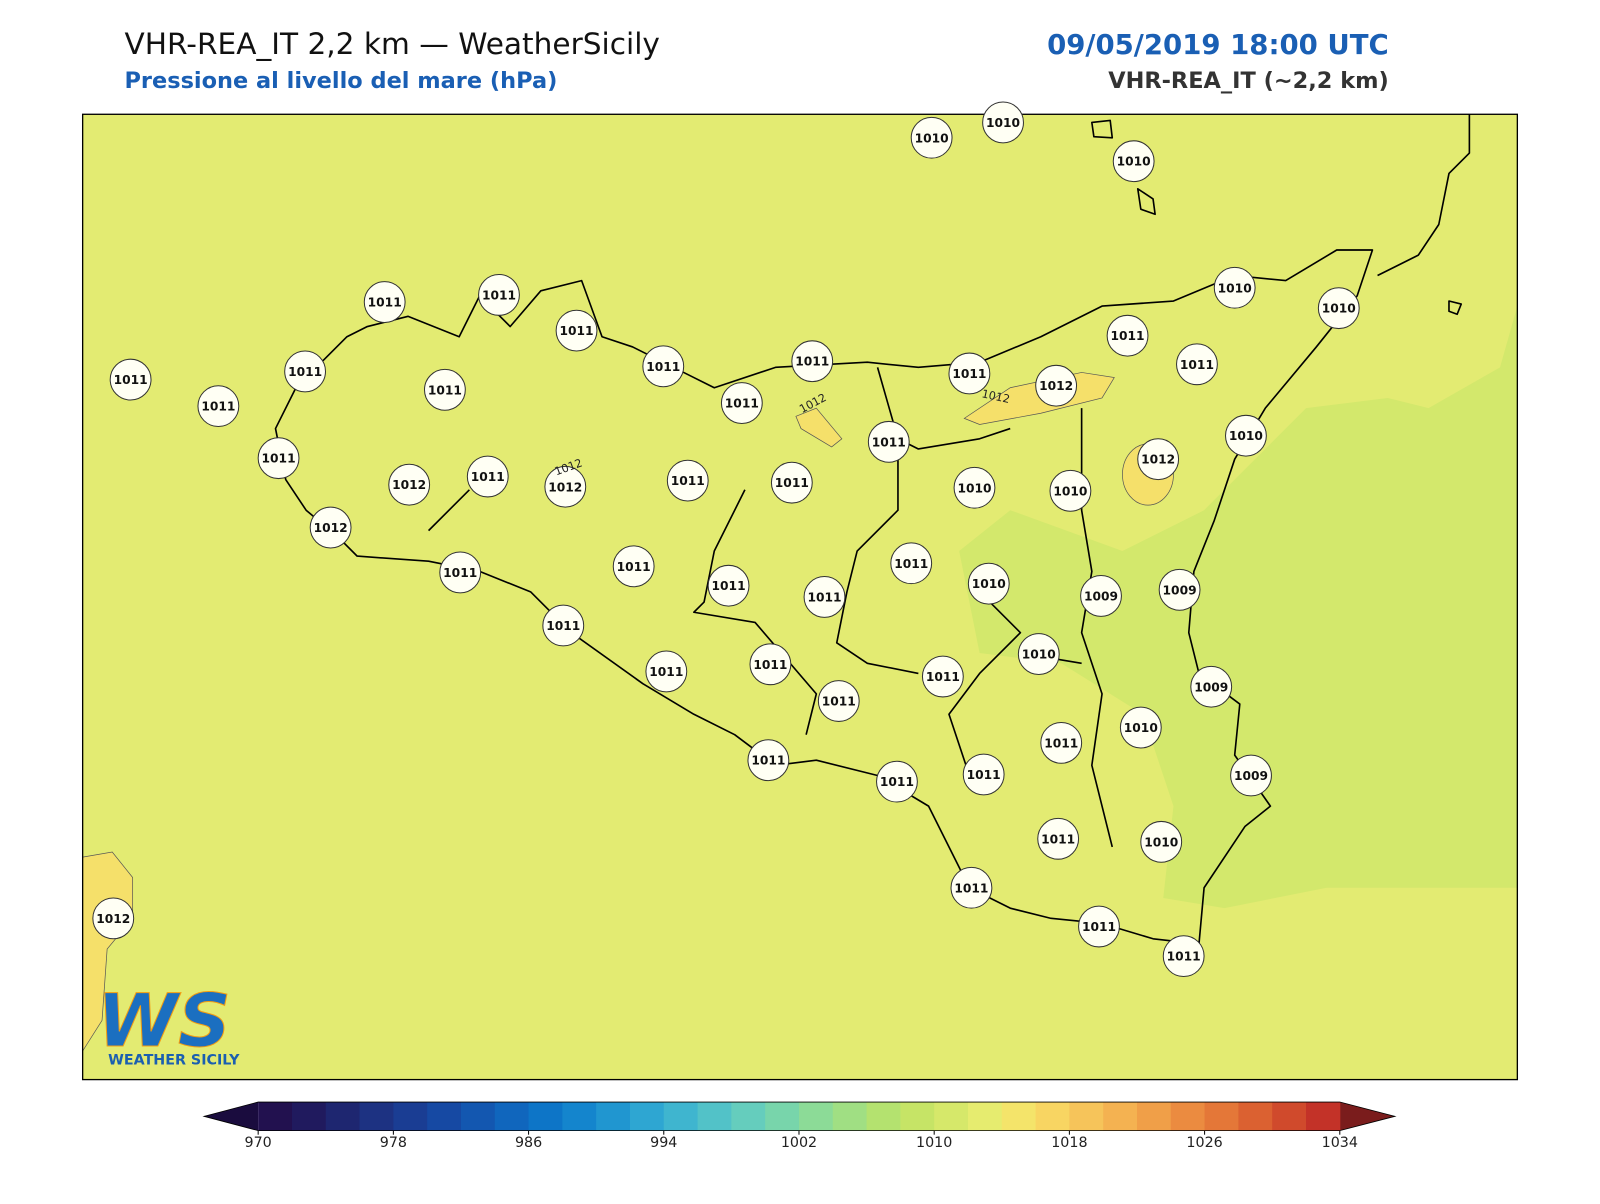  I want to click on colorbar-tick-label: 986, so click(528, 1143).